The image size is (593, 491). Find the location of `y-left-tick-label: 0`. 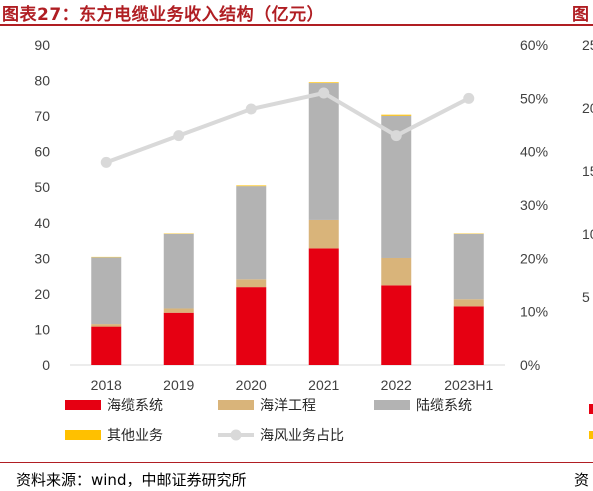

y-left-tick-label: 0 is located at coordinates (46, 365).